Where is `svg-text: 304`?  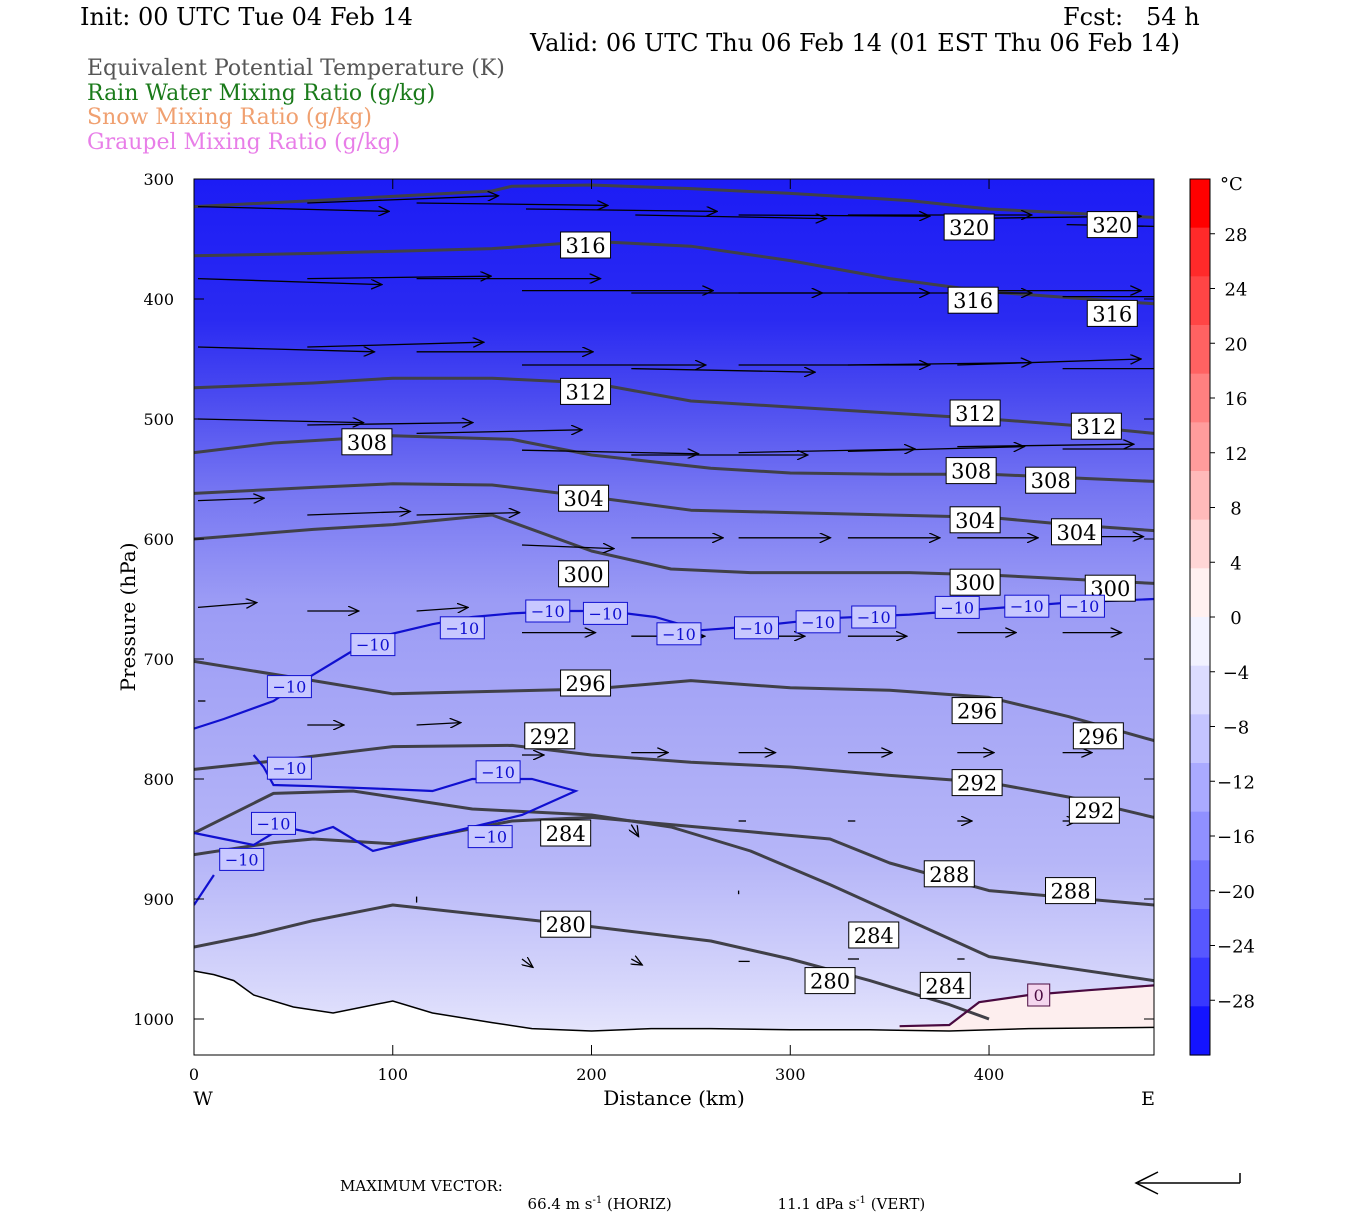 svg-text: 304 is located at coordinates (1076, 533).